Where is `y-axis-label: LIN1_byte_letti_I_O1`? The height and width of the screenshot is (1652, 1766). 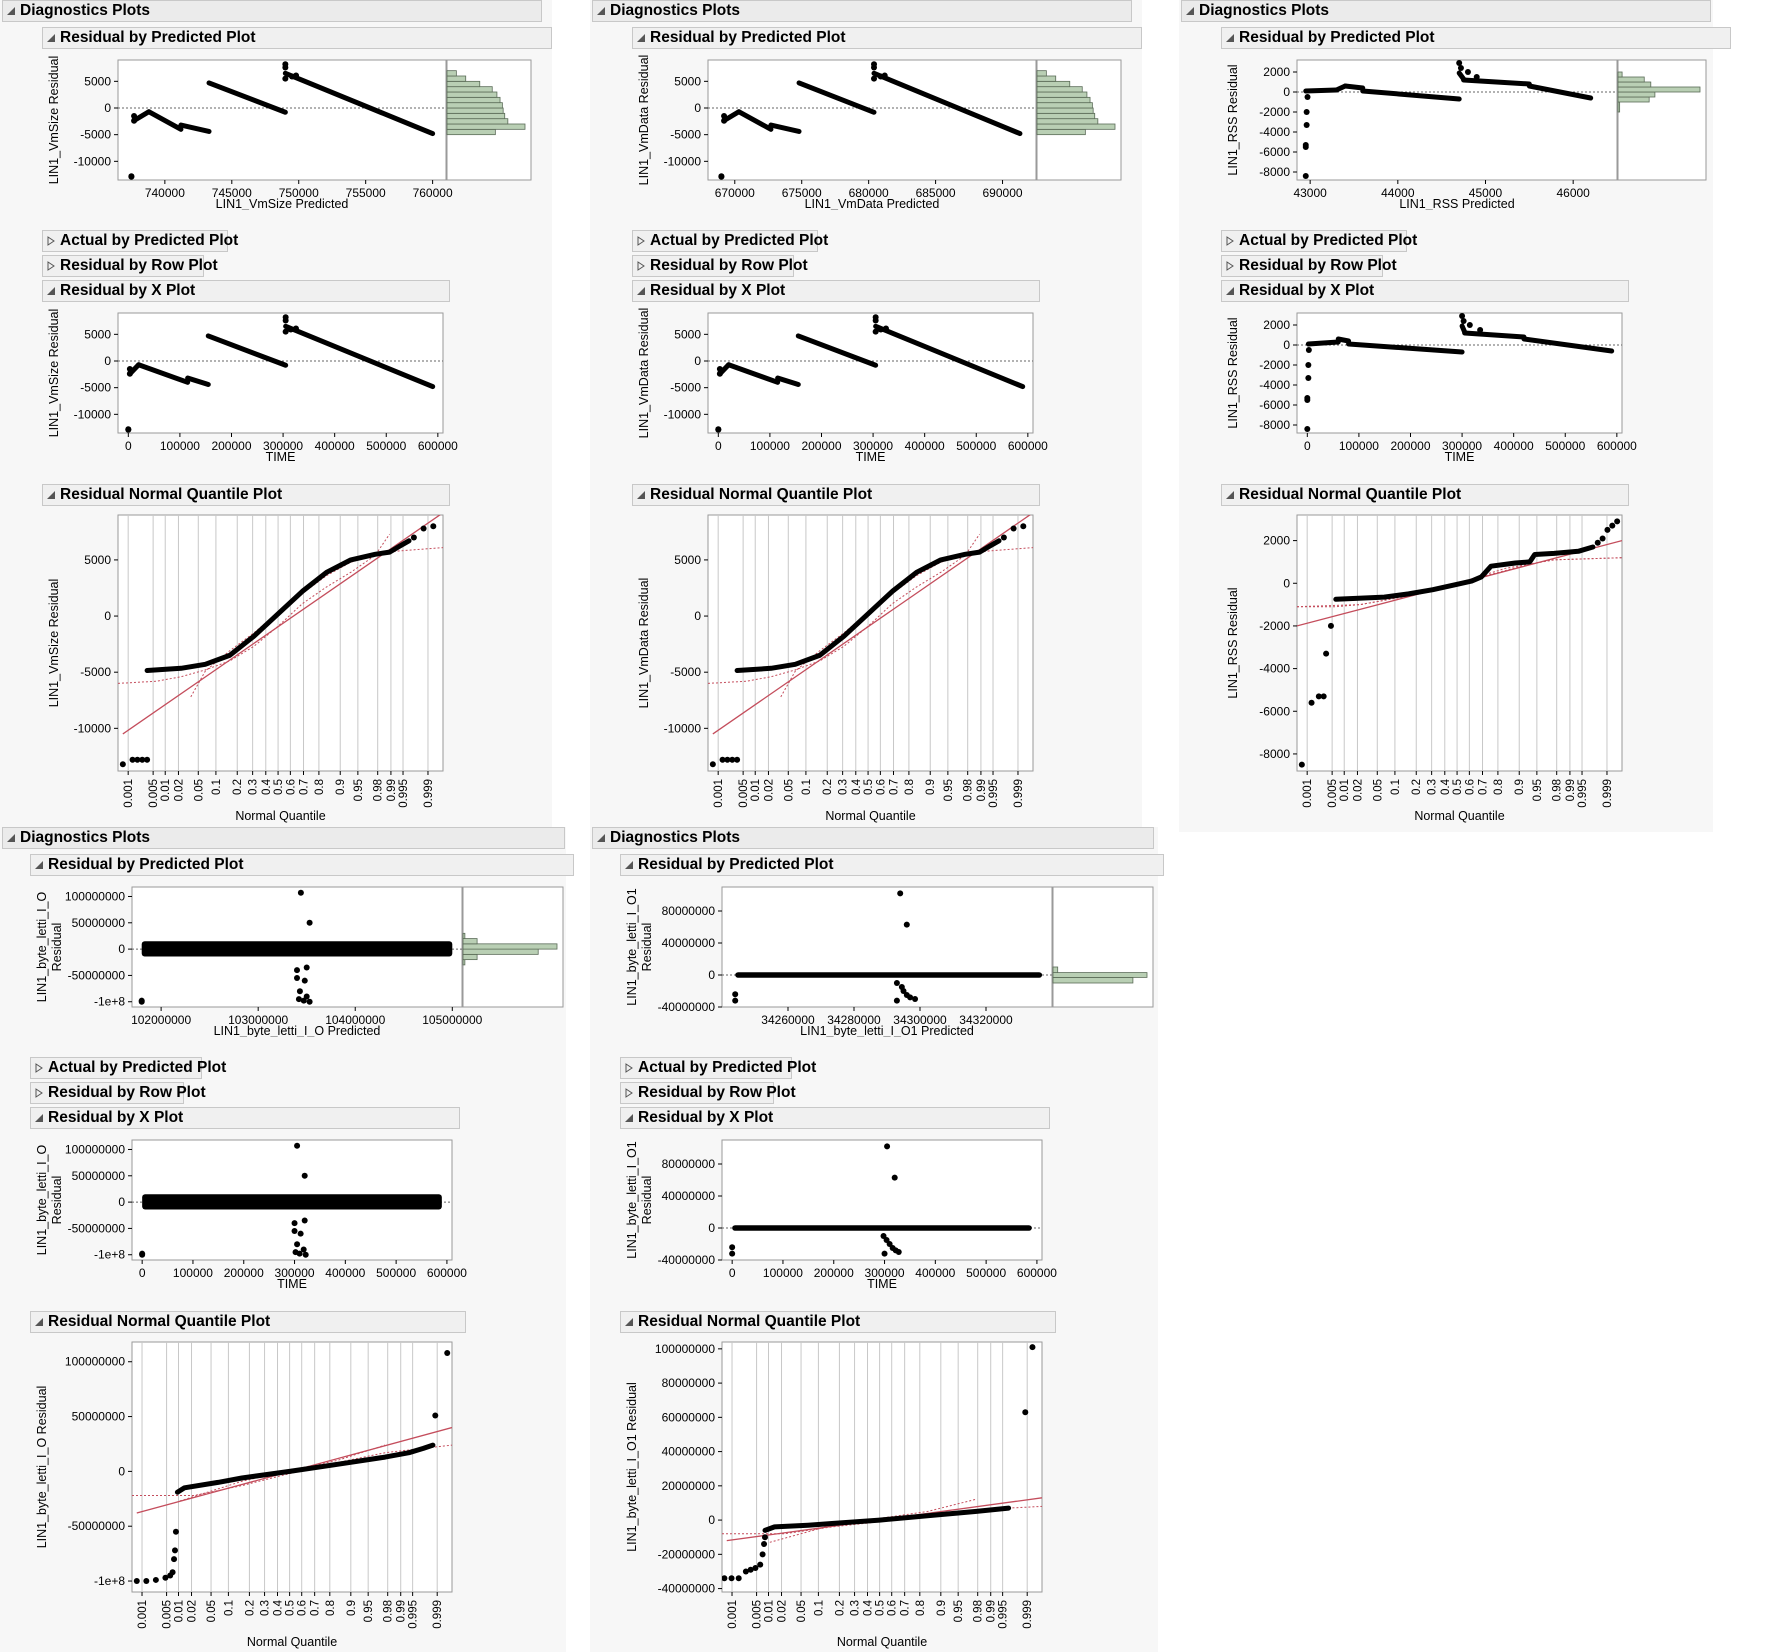
y-axis-label: LIN1_byte_letti_I_O1 is located at coordinates (632, 1199).